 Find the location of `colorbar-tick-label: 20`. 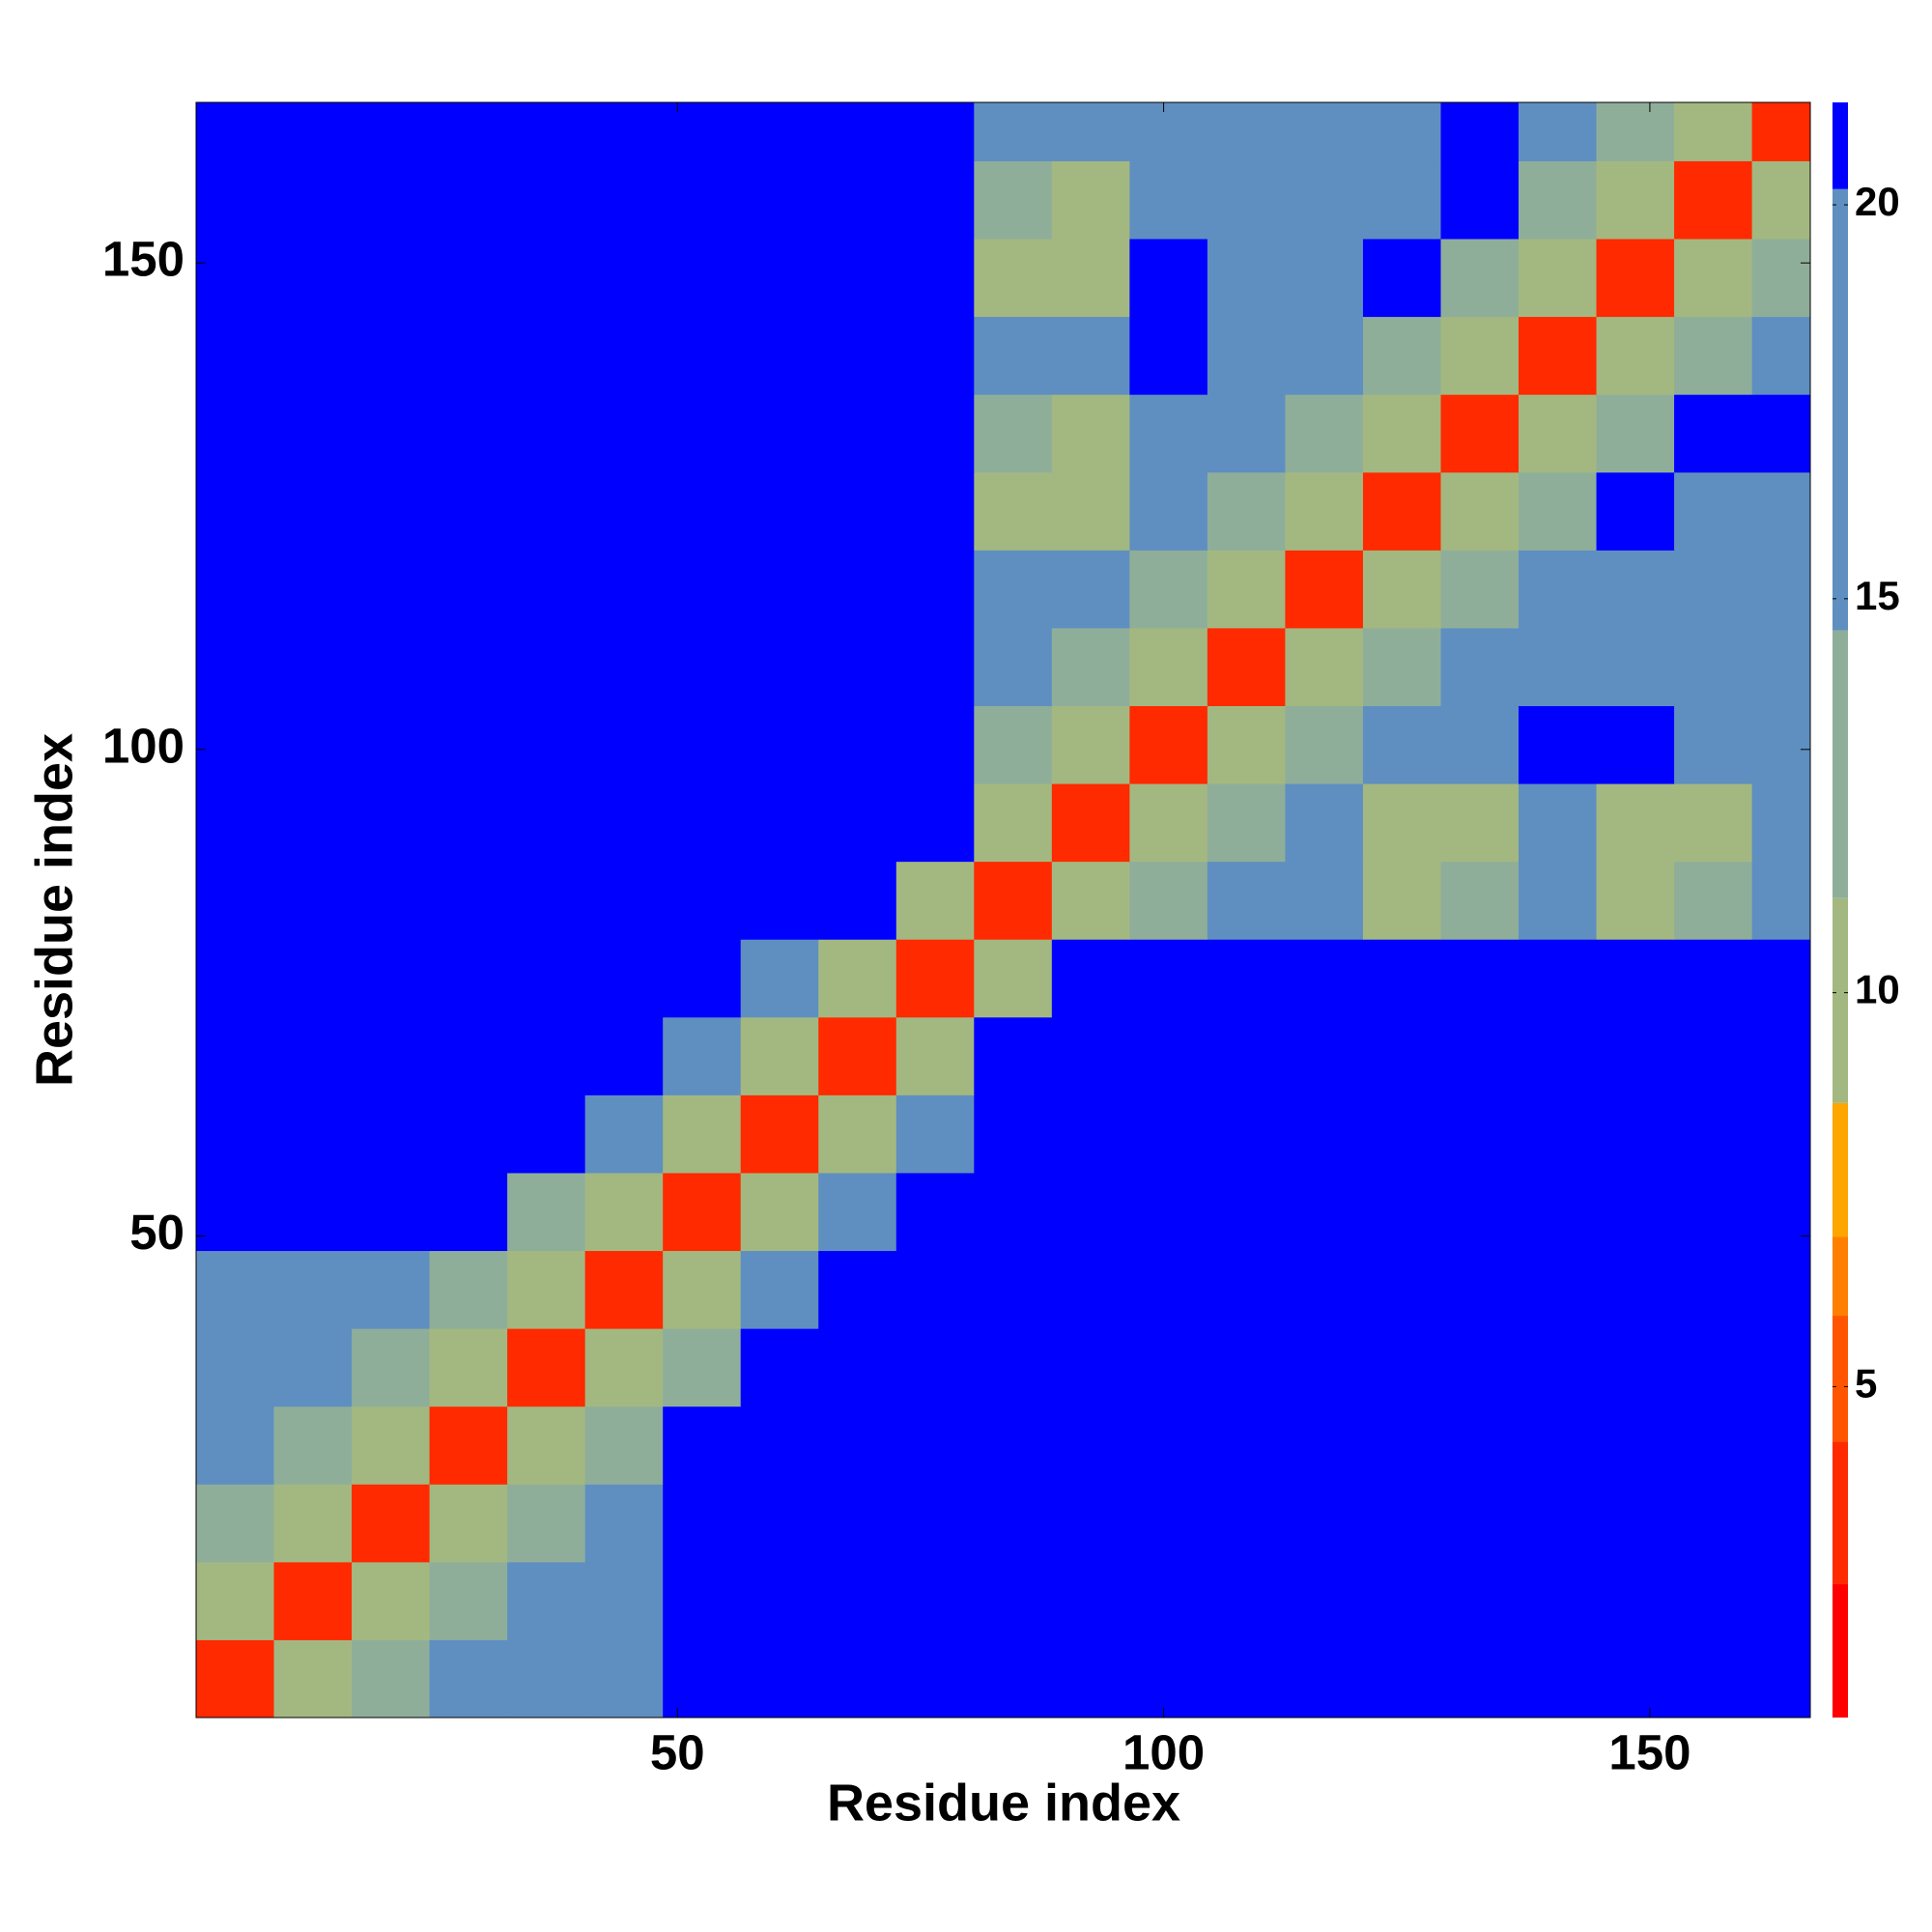

colorbar-tick-label: 20 is located at coordinates (1877, 201).